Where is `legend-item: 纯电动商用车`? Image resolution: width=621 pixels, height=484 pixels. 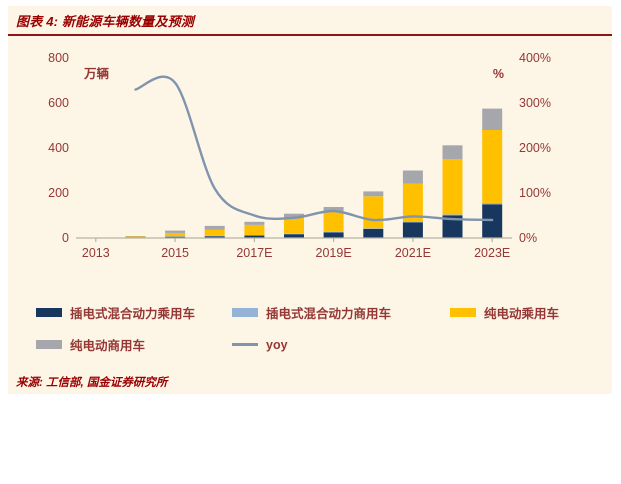
legend-item: 纯电动商用车 is located at coordinates (134, 344).